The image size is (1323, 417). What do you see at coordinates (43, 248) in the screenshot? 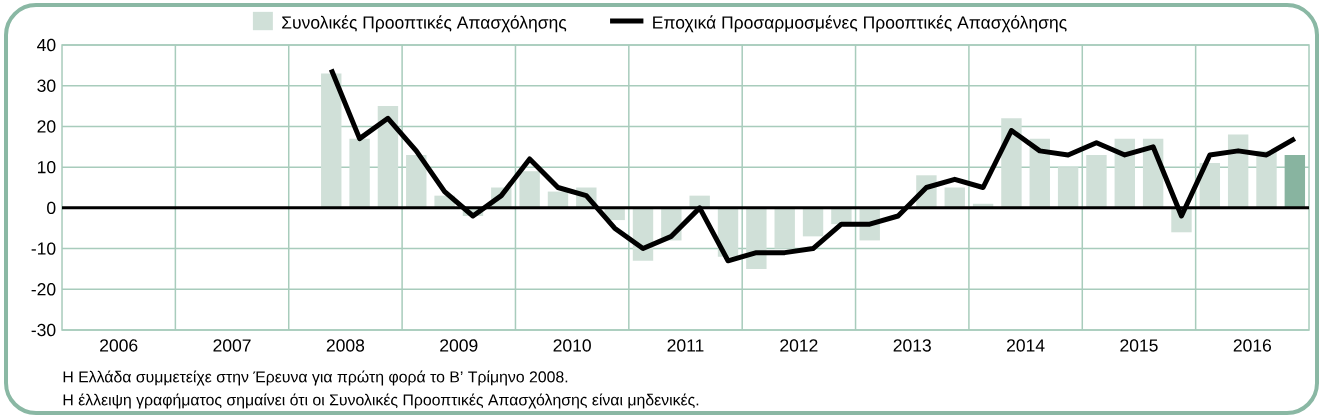
I see `y-tick-label: -10` at bounding box center [43, 248].